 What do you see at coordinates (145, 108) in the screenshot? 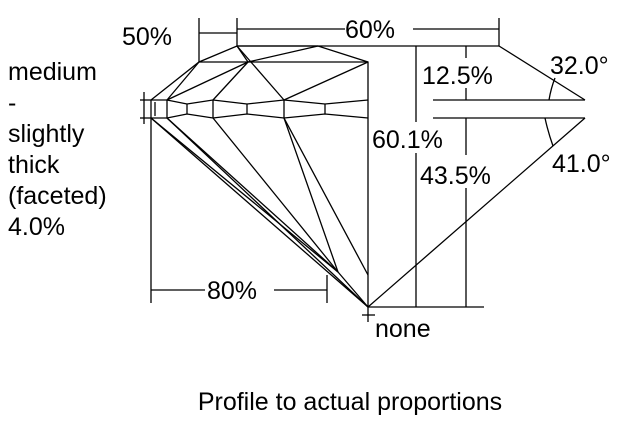
I see `girdle-thickness-marks` at bounding box center [145, 108].